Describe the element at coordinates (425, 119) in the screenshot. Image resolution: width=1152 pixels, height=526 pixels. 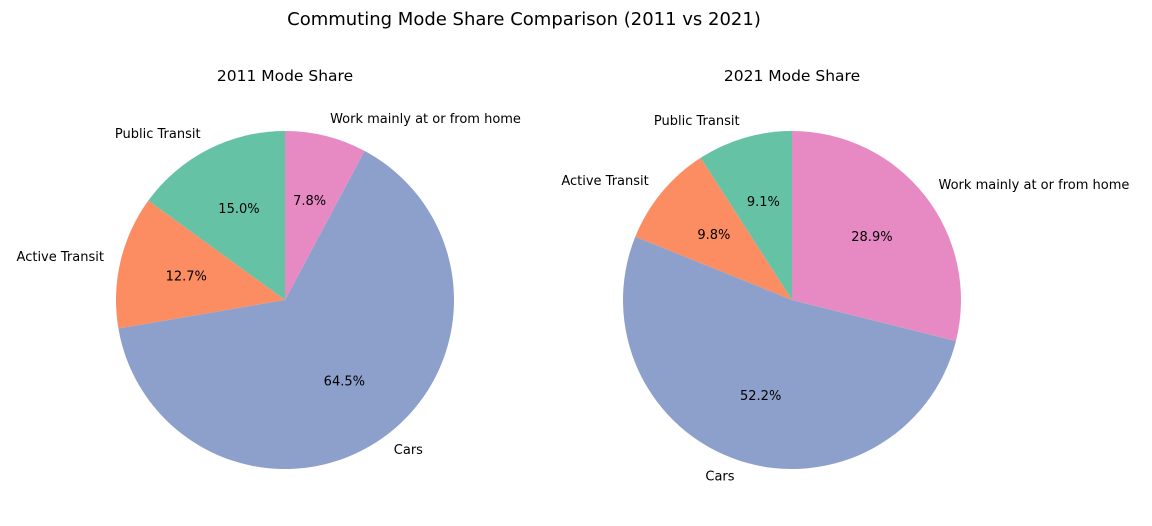
I see `pie-category-label-2011-work-mainly-at-or-from-home: Work mainly at or from home` at that location.